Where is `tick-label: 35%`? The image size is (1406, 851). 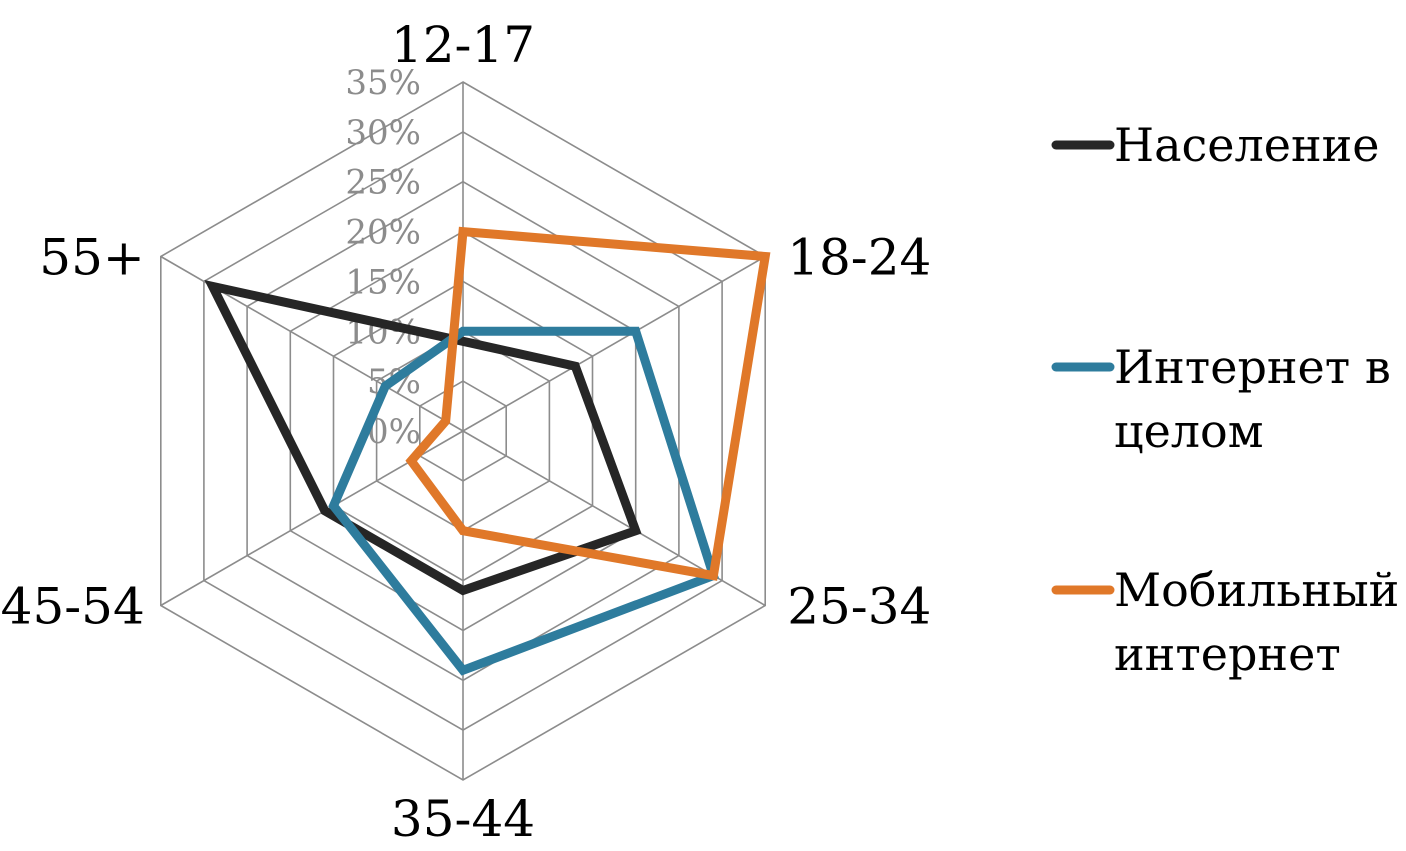 tick-label: 35% is located at coordinates (383, 83).